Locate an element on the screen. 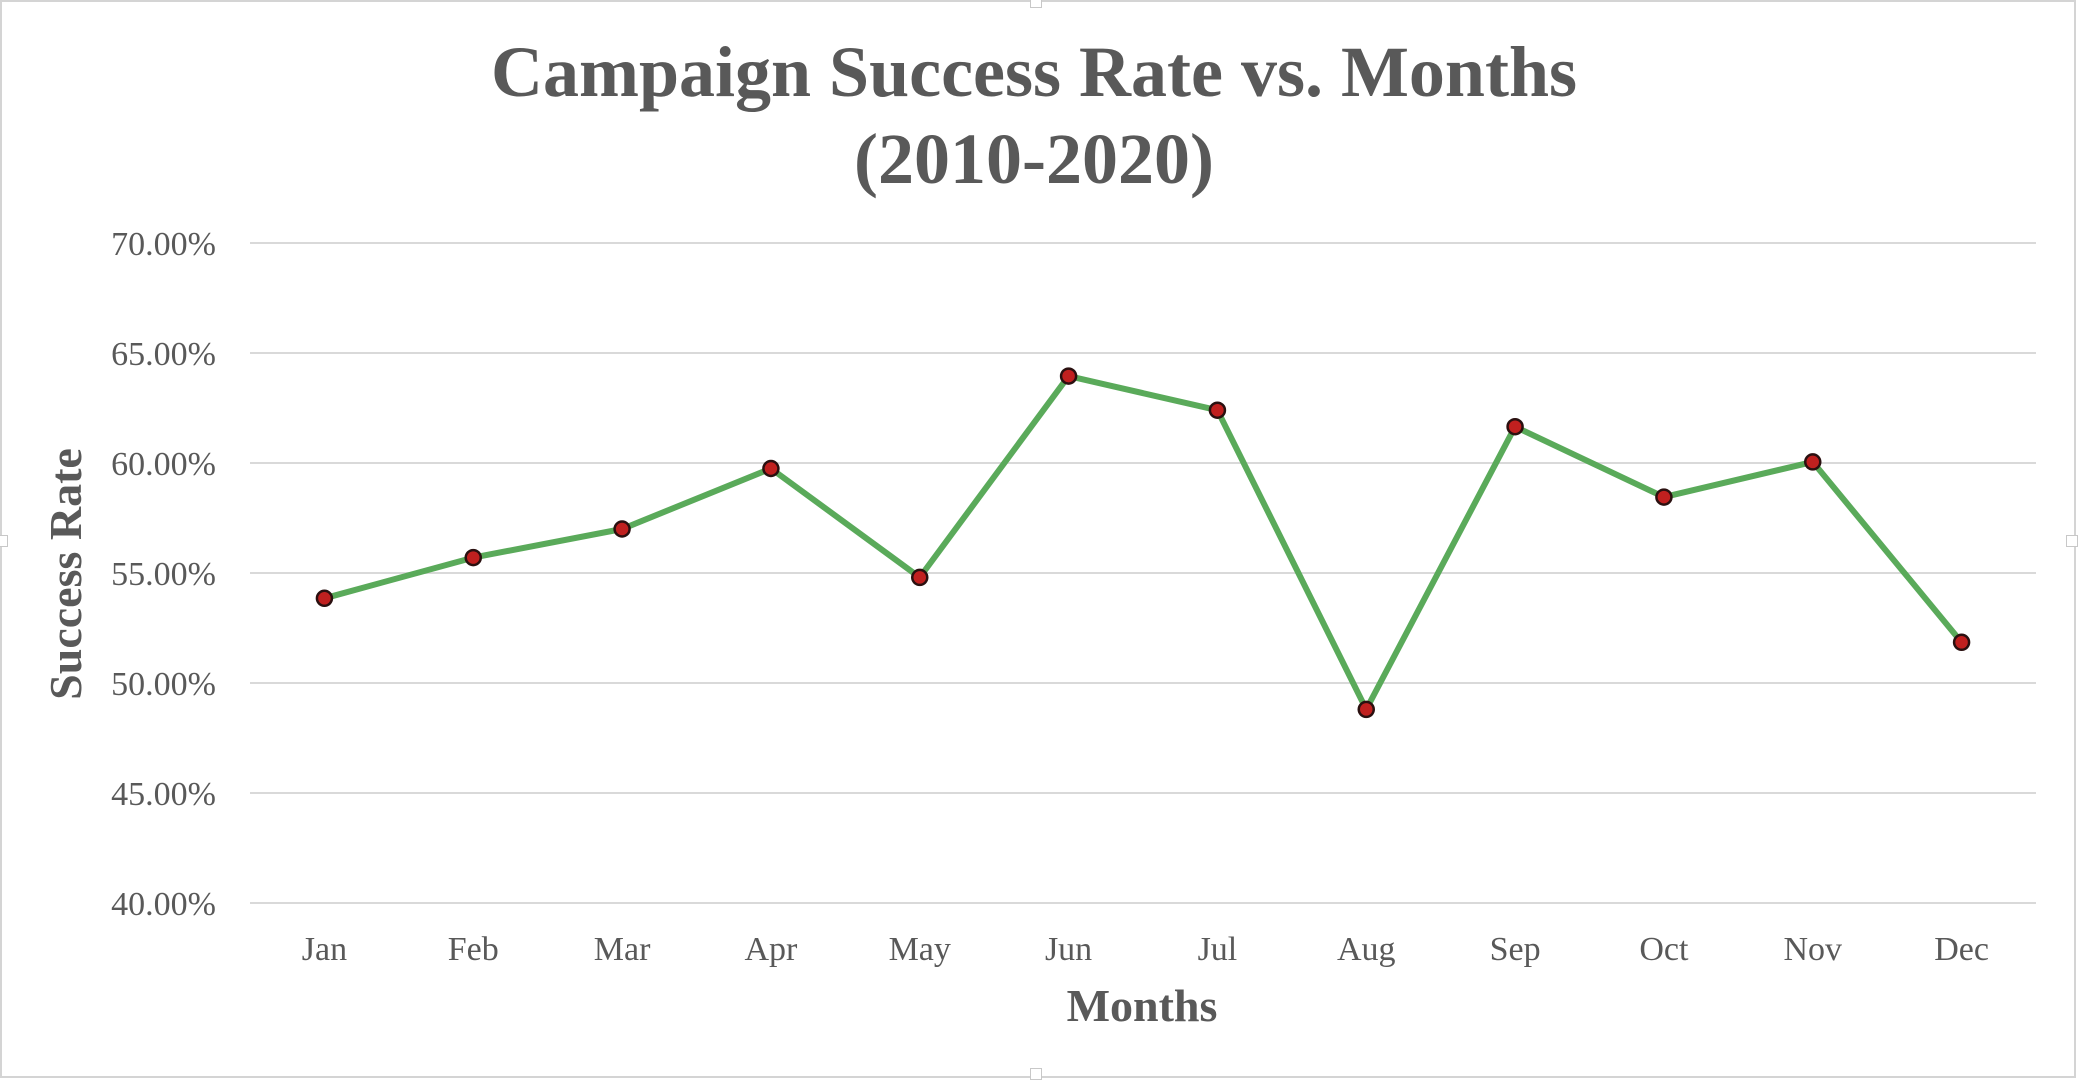 The image size is (2082, 1086). resize-handle-left is located at coordinates (4, 541).